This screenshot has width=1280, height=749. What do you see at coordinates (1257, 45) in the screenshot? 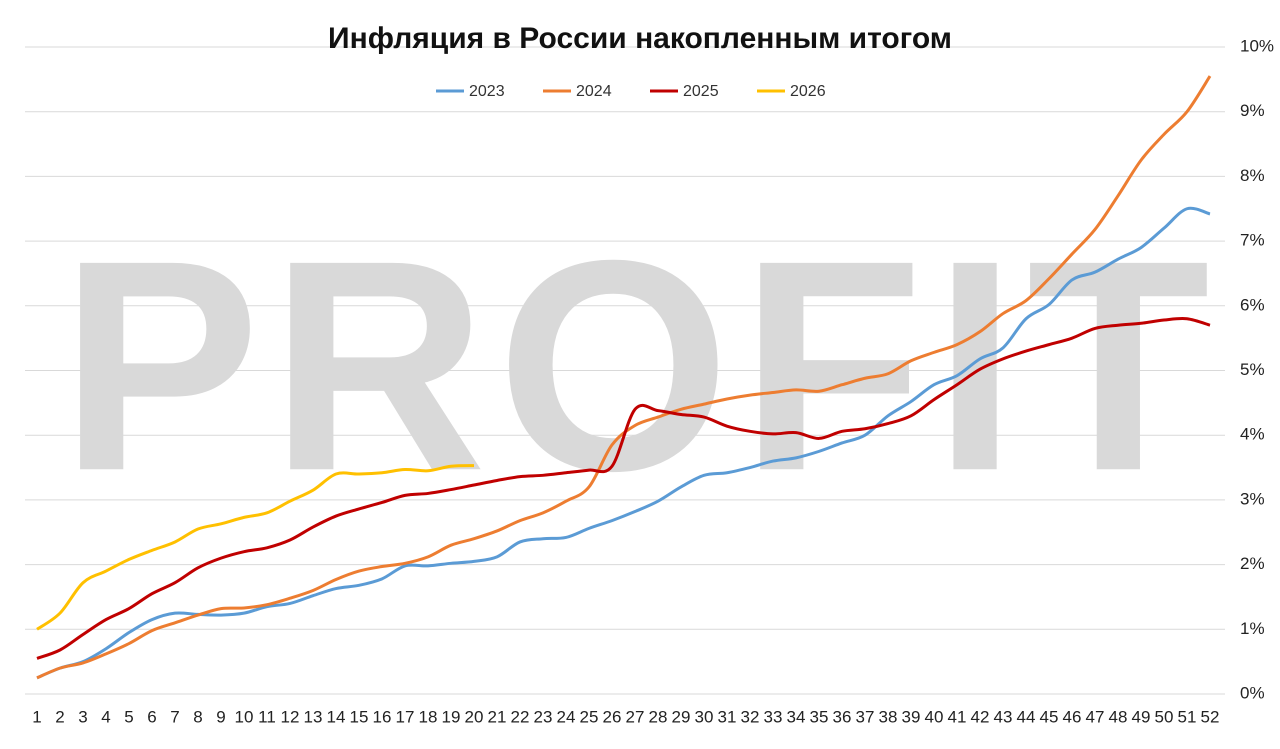
I see `y-tick-label: 10%` at bounding box center [1257, 45].